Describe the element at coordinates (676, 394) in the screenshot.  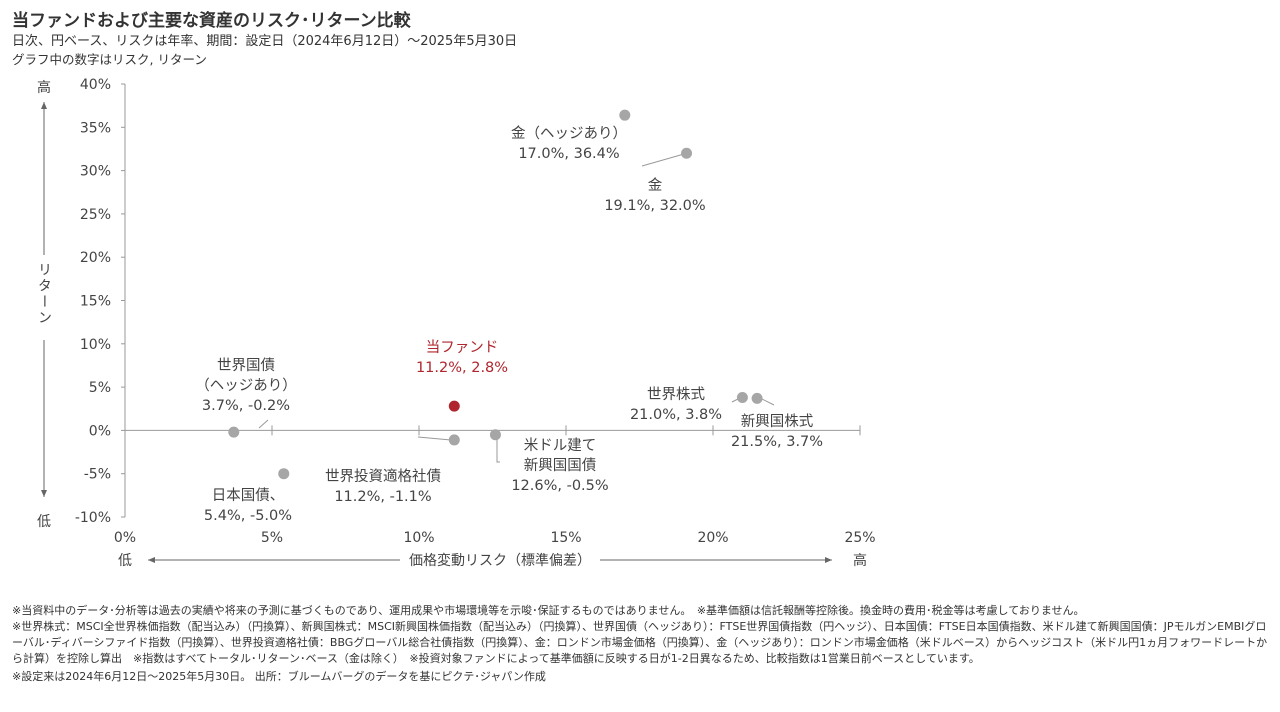
I see `point-name-label: 世界株式` at that location.